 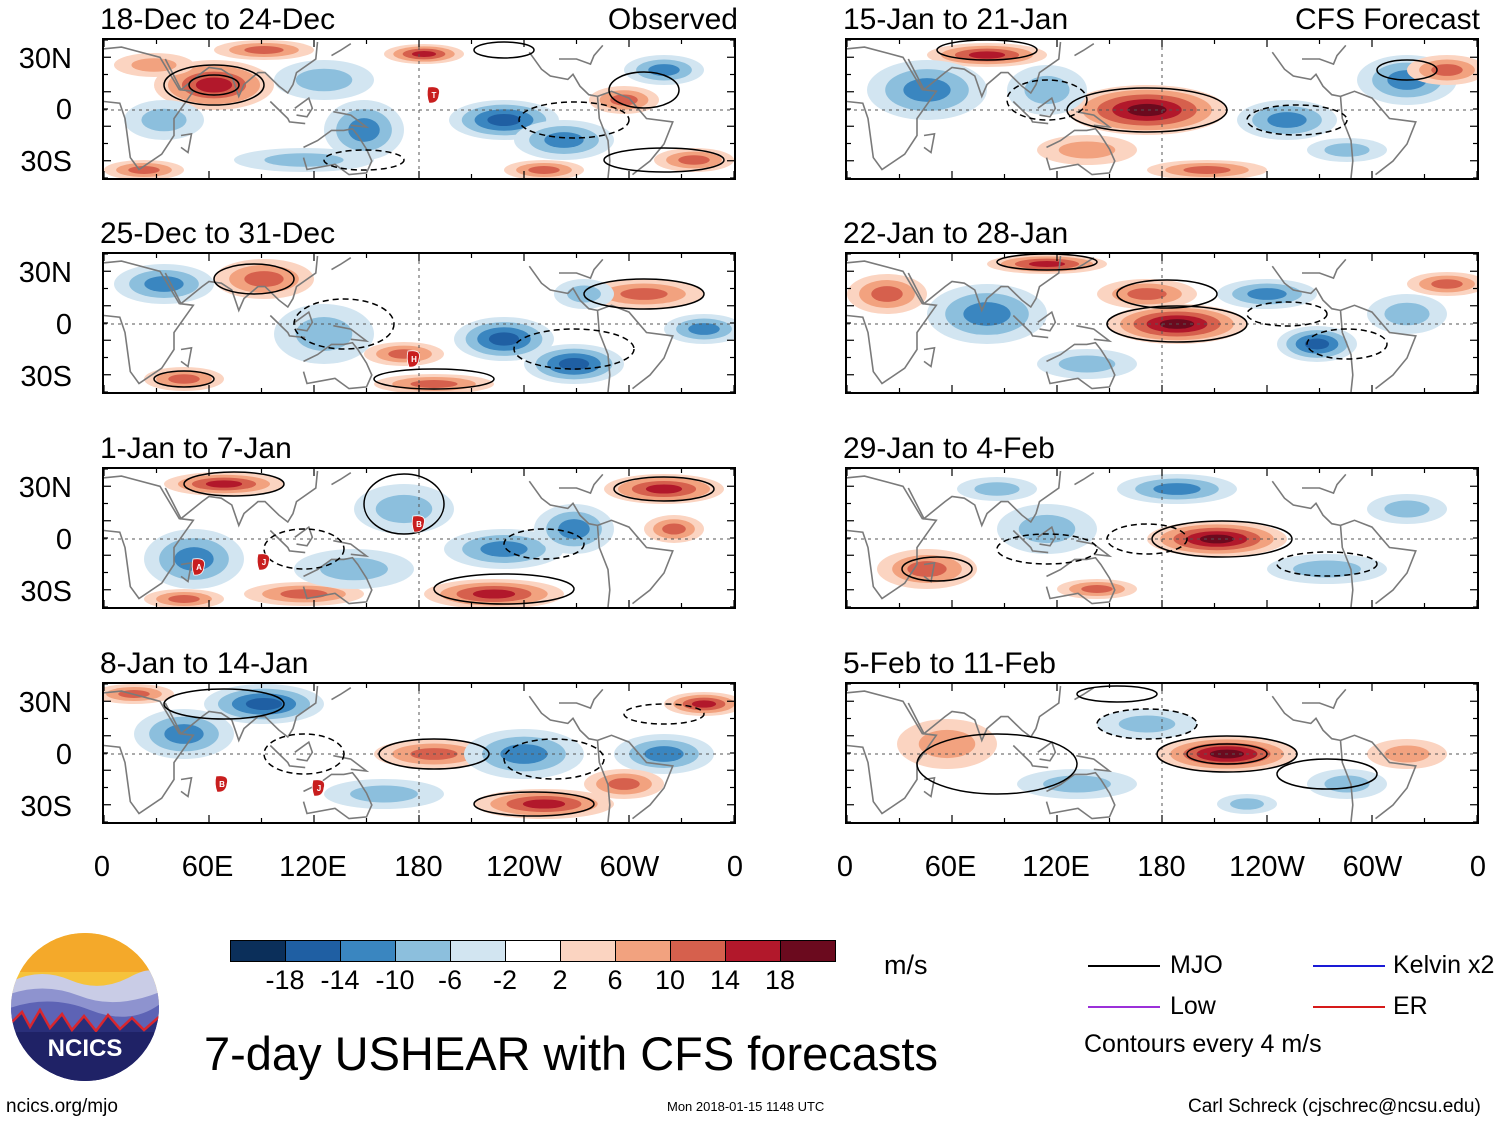 I want to click on map-panel-obs-2: H, so click(x=419, y=323).